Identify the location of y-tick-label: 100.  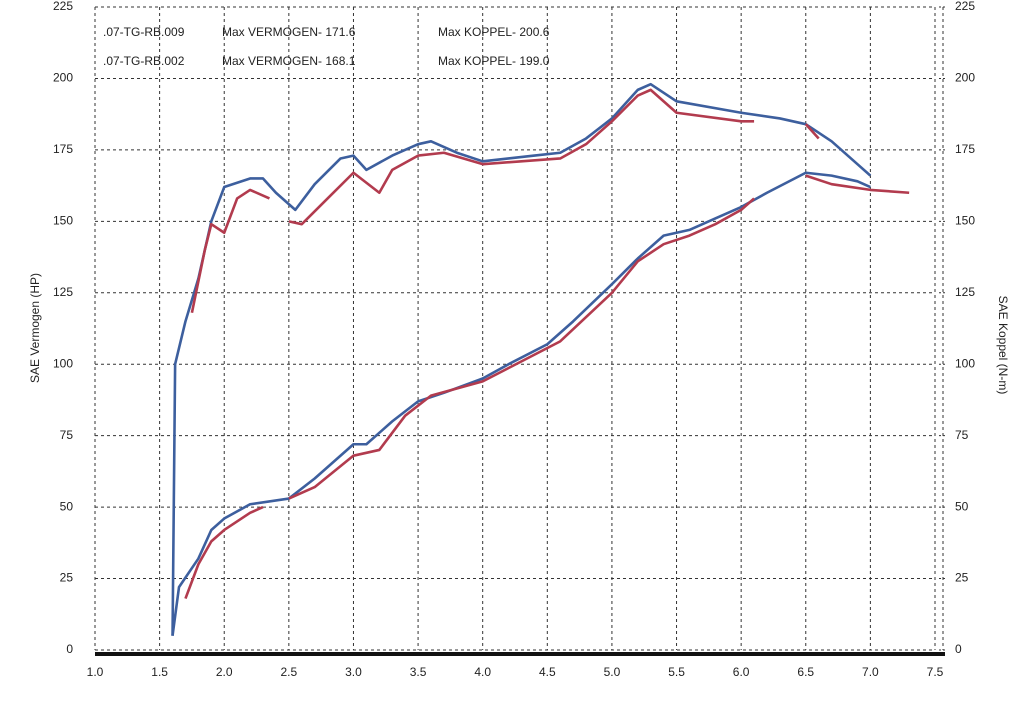
(63, 363).